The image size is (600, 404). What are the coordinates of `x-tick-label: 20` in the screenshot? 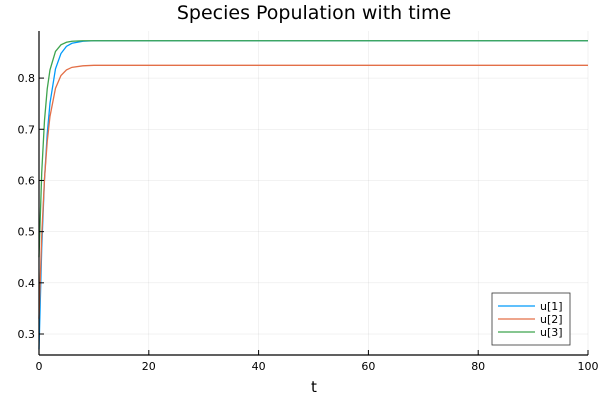 It's located at (149, 366).